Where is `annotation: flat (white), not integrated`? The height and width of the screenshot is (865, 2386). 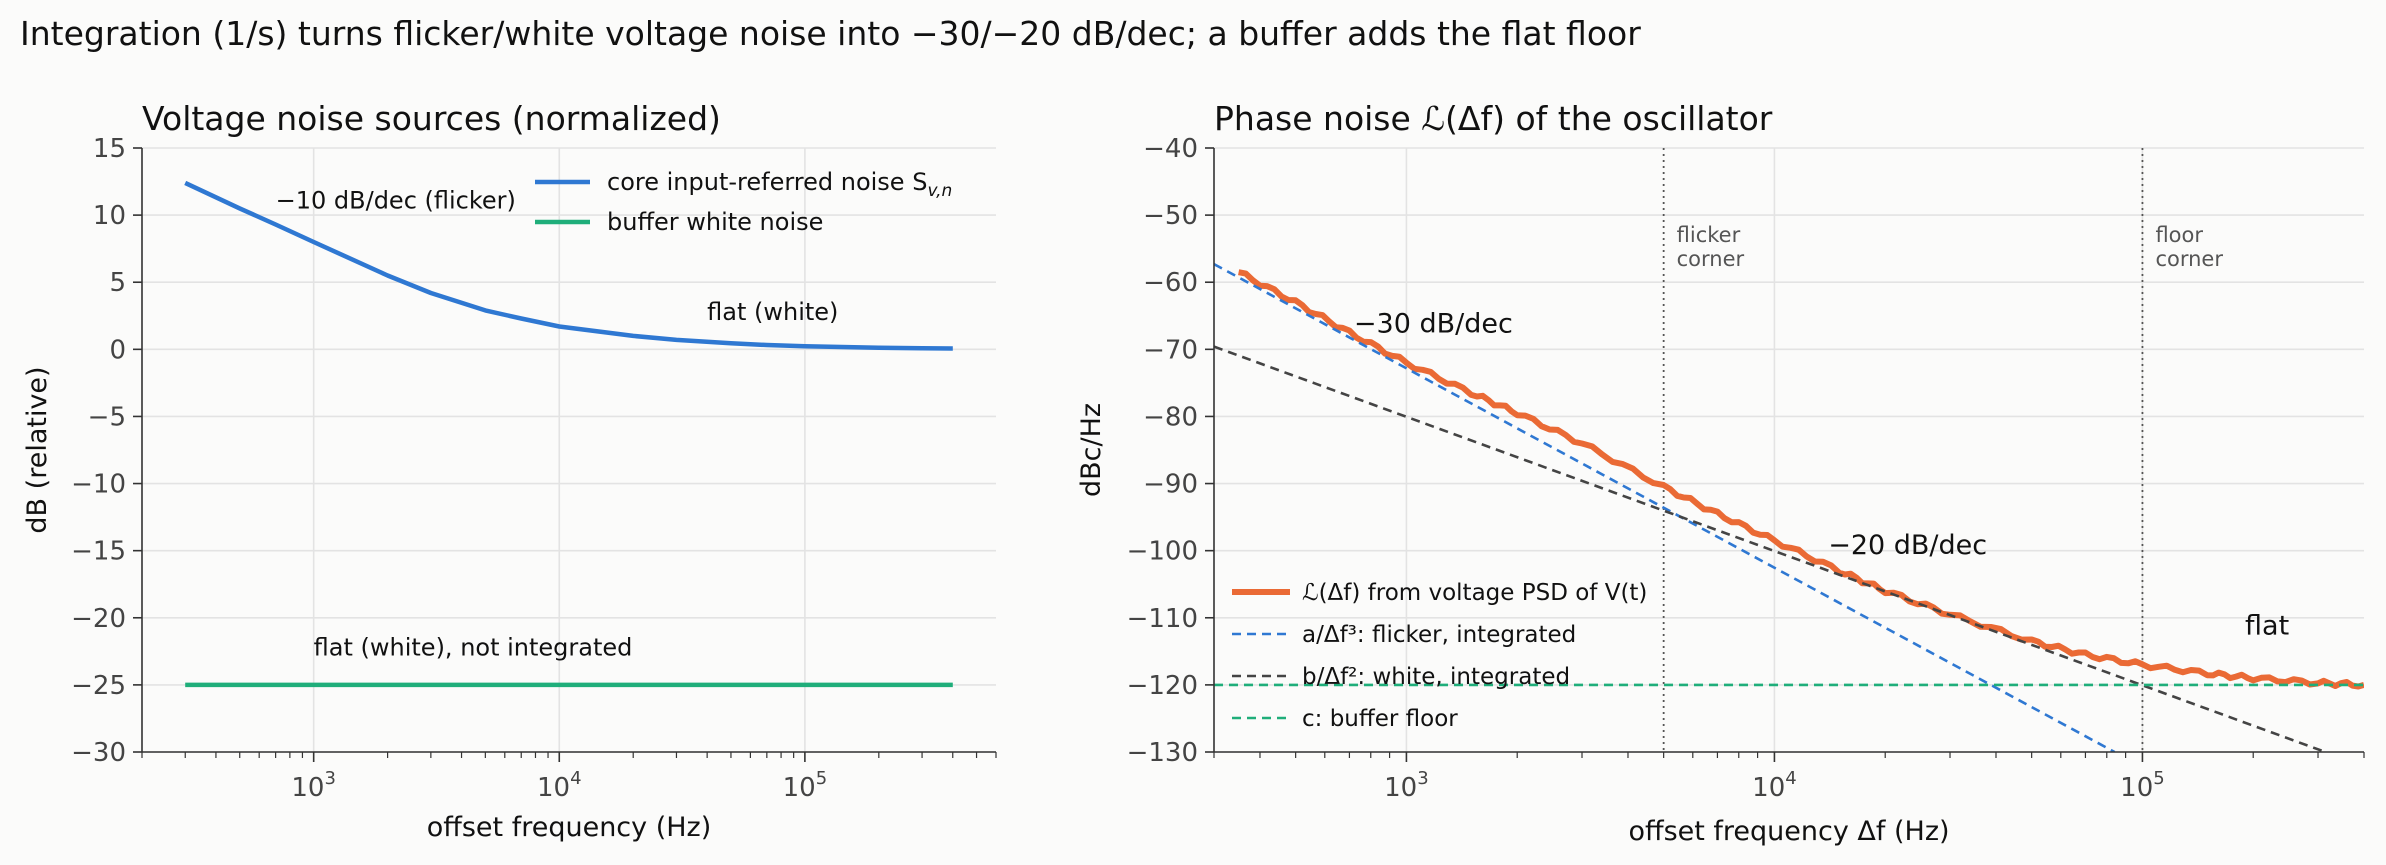
annotation: flat (white), not integrated is located at coordinates (473, 647).